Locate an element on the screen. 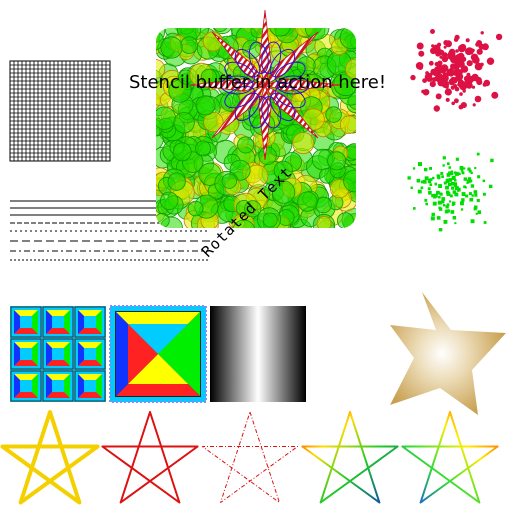  stencil-text: Stencil buffer in action here! is located at coordinates (258, 82).